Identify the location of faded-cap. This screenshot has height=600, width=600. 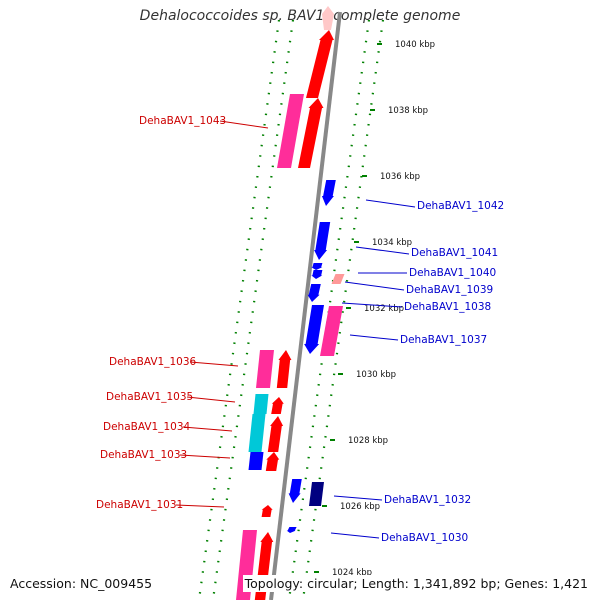
(328, 18).